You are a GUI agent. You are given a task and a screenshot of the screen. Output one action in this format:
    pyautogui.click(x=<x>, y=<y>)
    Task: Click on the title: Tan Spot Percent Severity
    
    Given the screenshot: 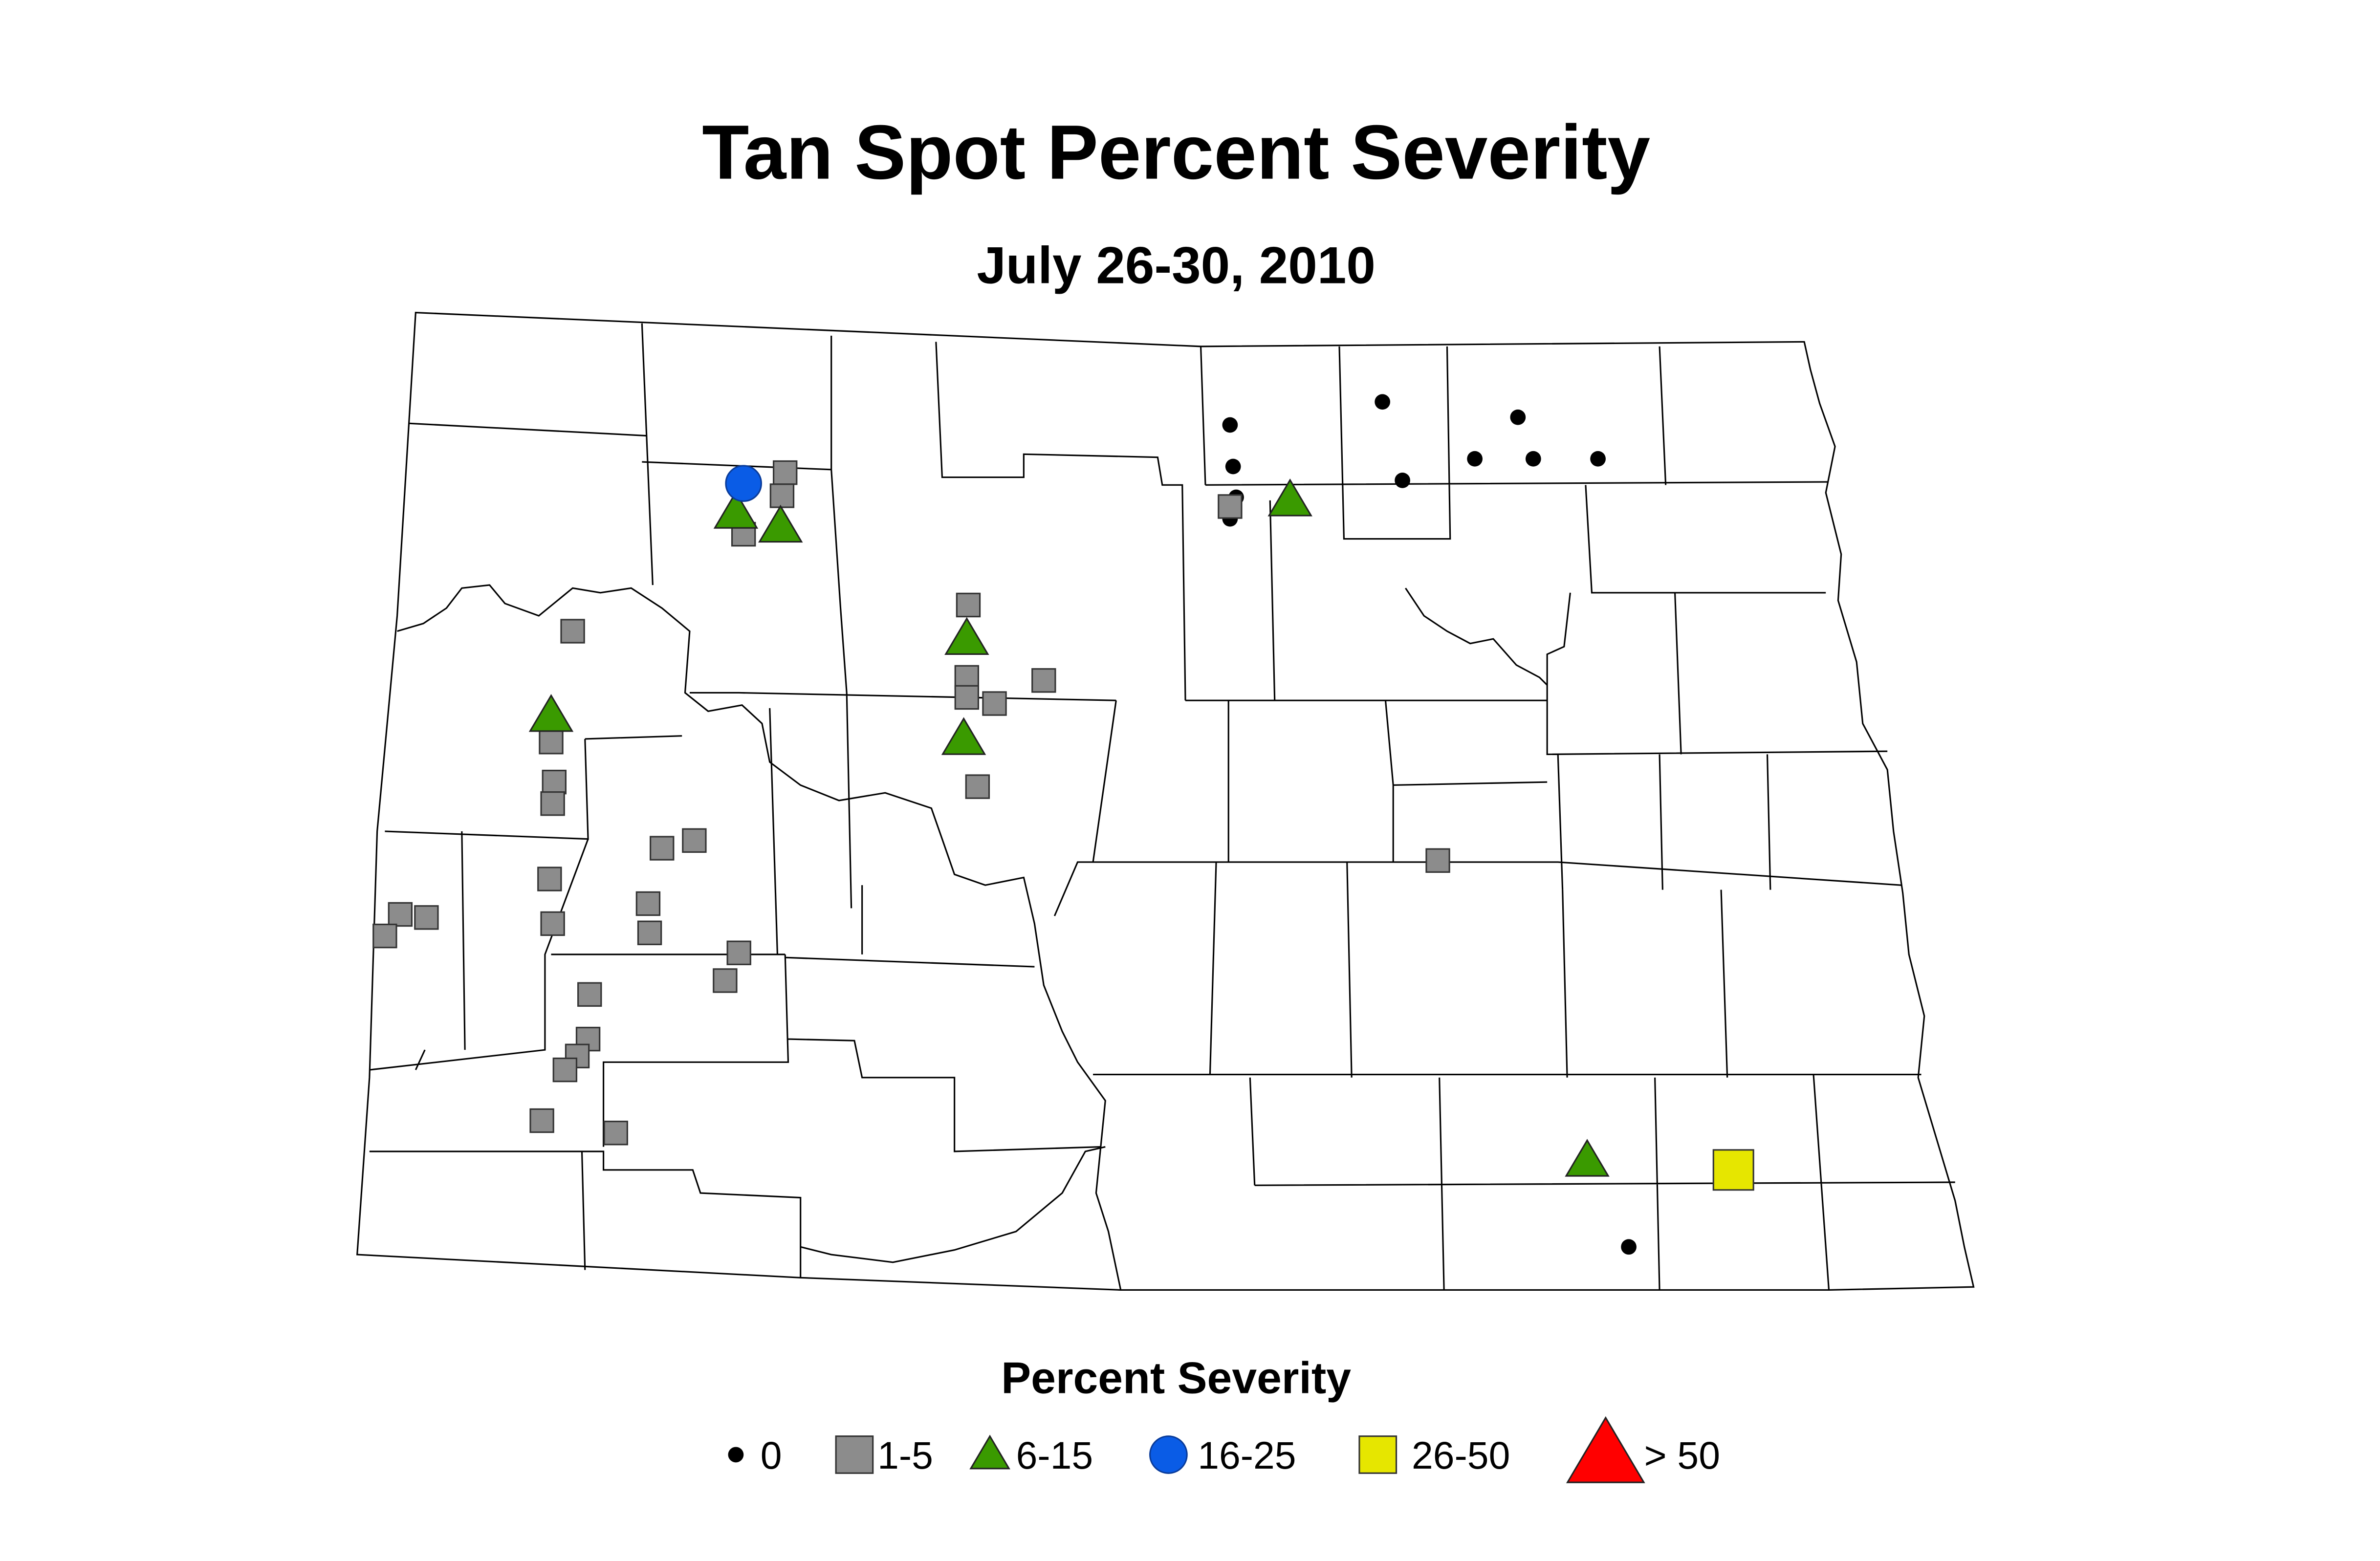 What is the action you would take?
    pyautogui.click(x=1176, y=152)
    